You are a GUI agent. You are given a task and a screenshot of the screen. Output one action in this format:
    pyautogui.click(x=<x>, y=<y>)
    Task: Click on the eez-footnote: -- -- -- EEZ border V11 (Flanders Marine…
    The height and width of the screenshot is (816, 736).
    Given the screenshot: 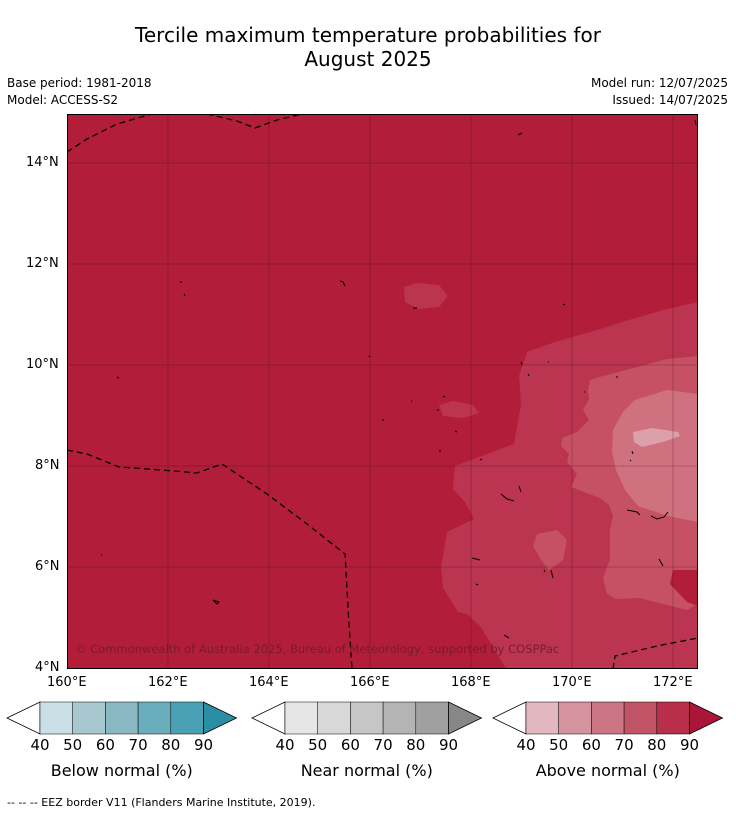 What is the action you would take?
    pyautogui.click(x=161, y=802)
    